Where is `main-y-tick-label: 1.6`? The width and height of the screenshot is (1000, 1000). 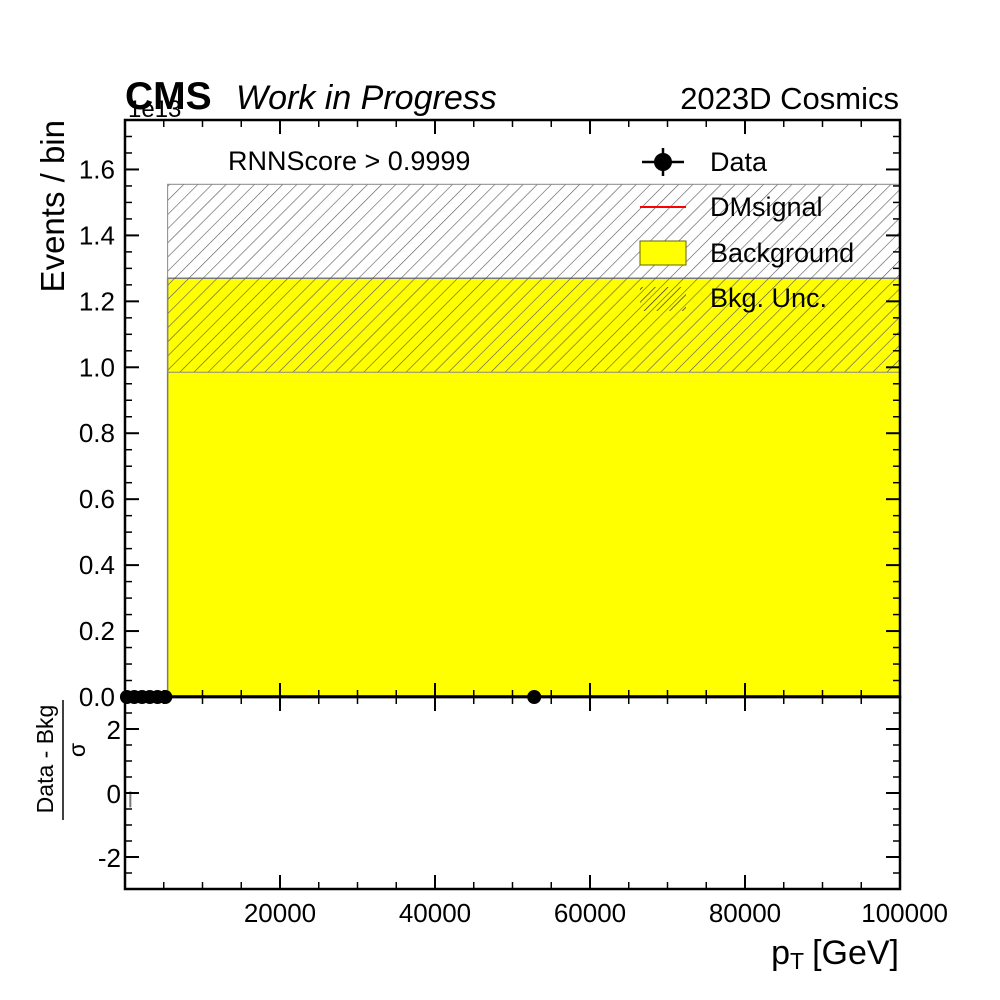 main-y-tick-label: 1.6 is located at coordinates (97, 169).